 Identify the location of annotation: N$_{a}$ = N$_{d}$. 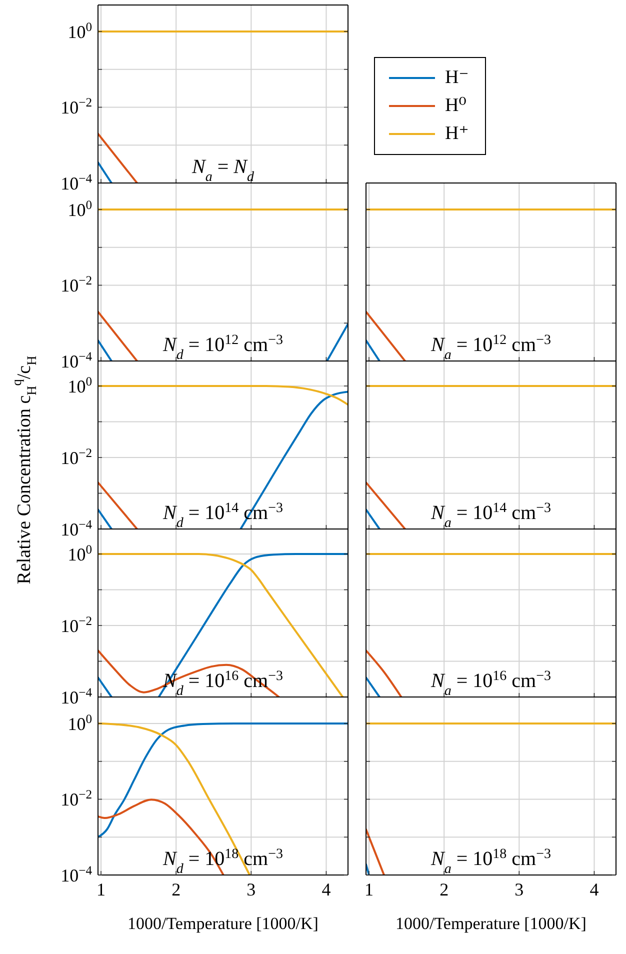
(223, 170).